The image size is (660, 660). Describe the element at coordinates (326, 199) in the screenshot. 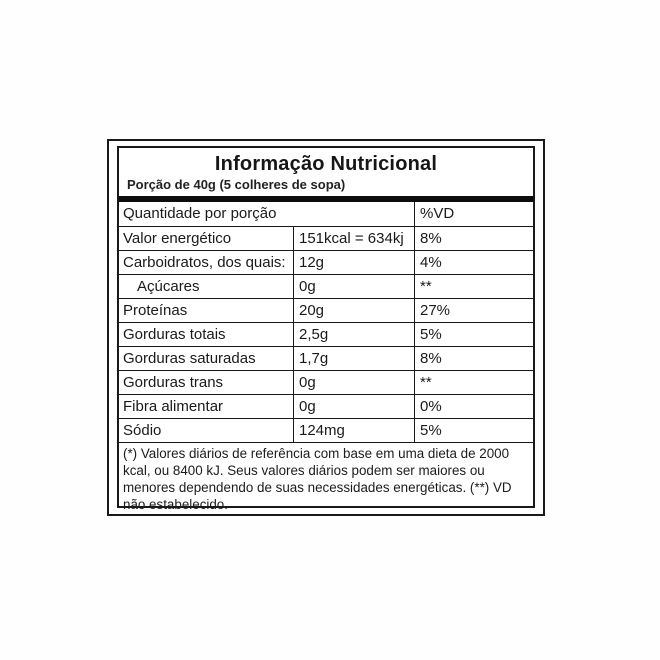

I see `header-divider-bar` at that location.